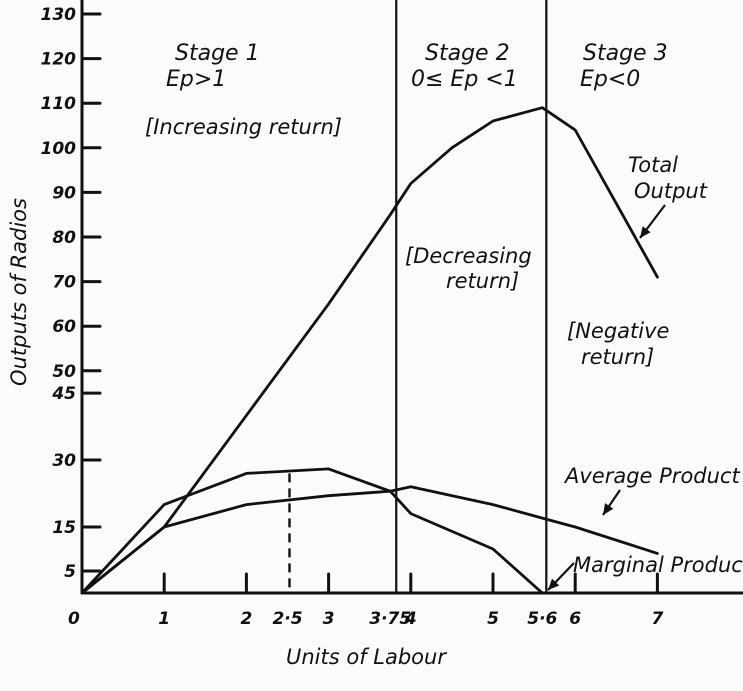 This screenshot has width=743, height=691. Describe the element at coordinates (651, 476) in the screenshot. I see `average-product-label: Average Product` at that location.